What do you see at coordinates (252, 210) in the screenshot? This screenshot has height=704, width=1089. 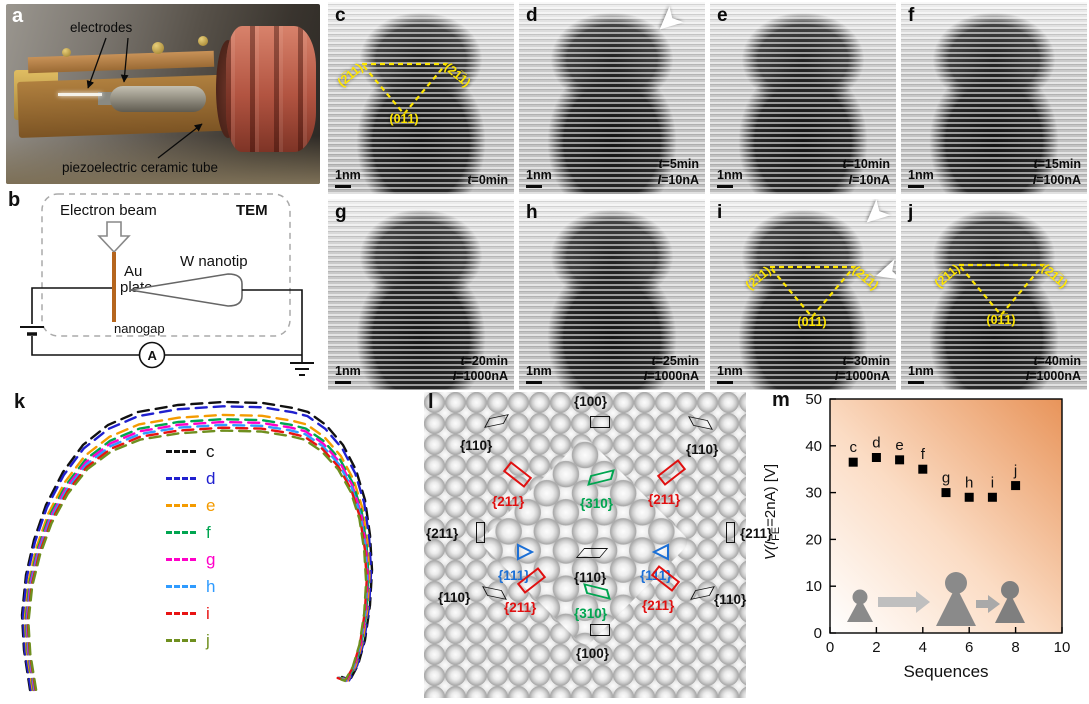 I see `tem-label: TEM` at bounding box center [252, 210].